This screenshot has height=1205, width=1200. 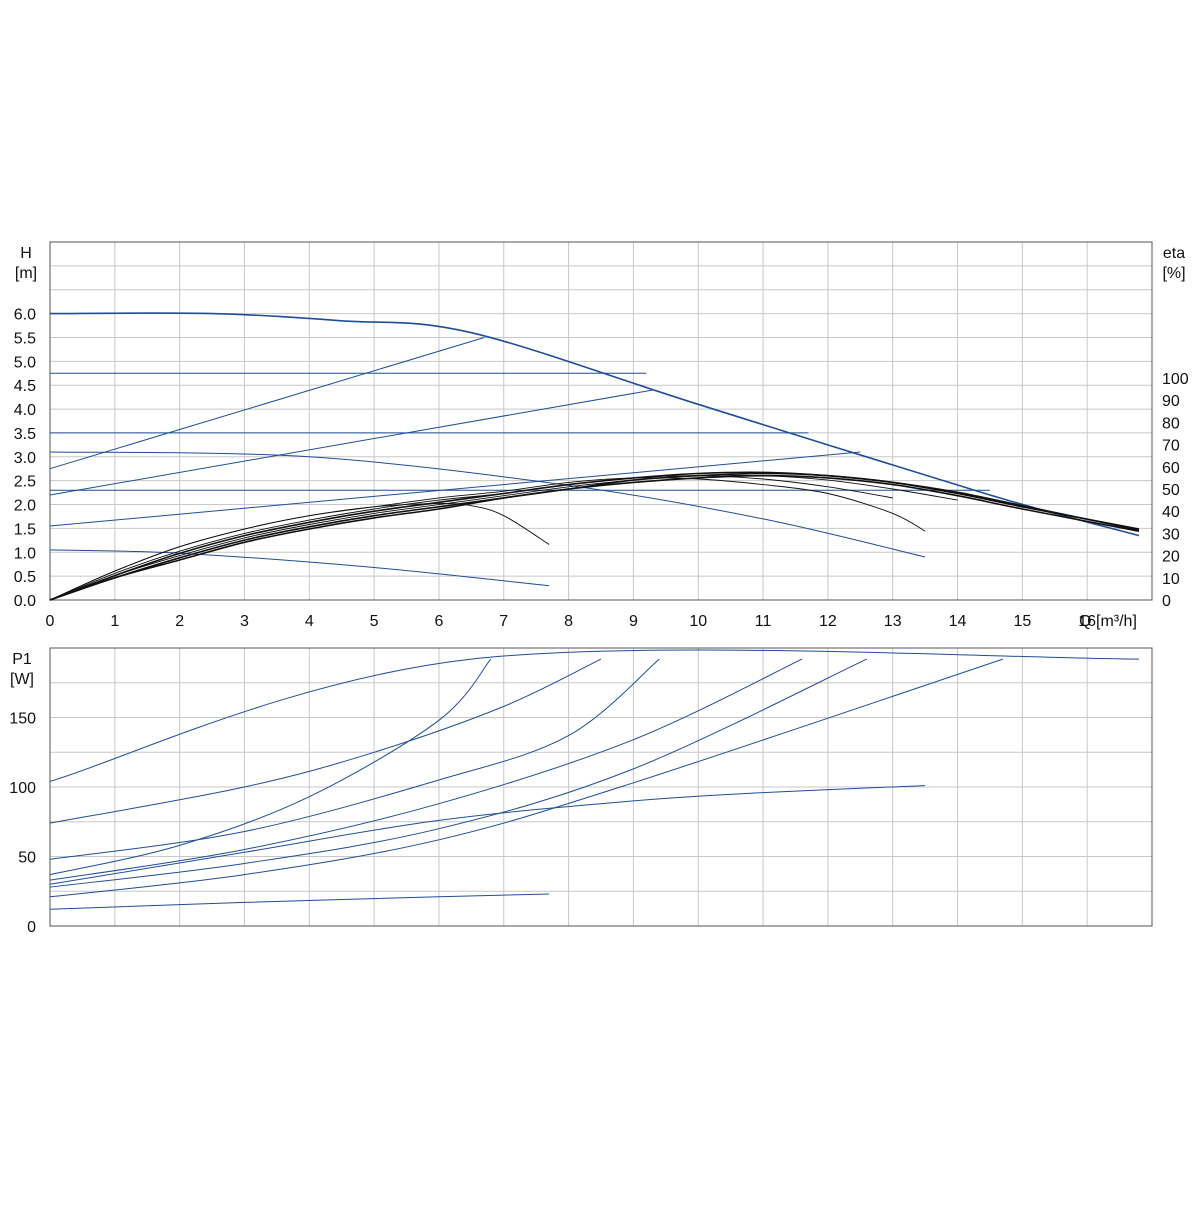 I want to click on y-axis-title: H, so click(x=26, y=253).